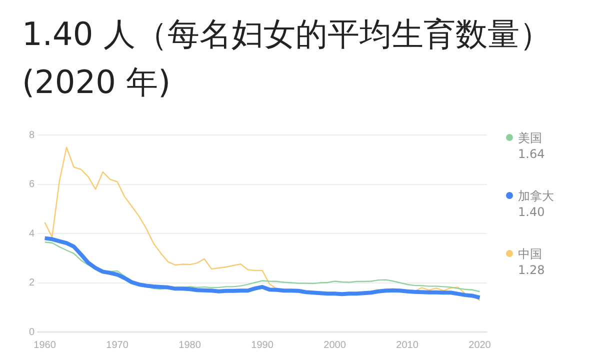  I want to click on y-tick-label: 8, so click(32, 135).